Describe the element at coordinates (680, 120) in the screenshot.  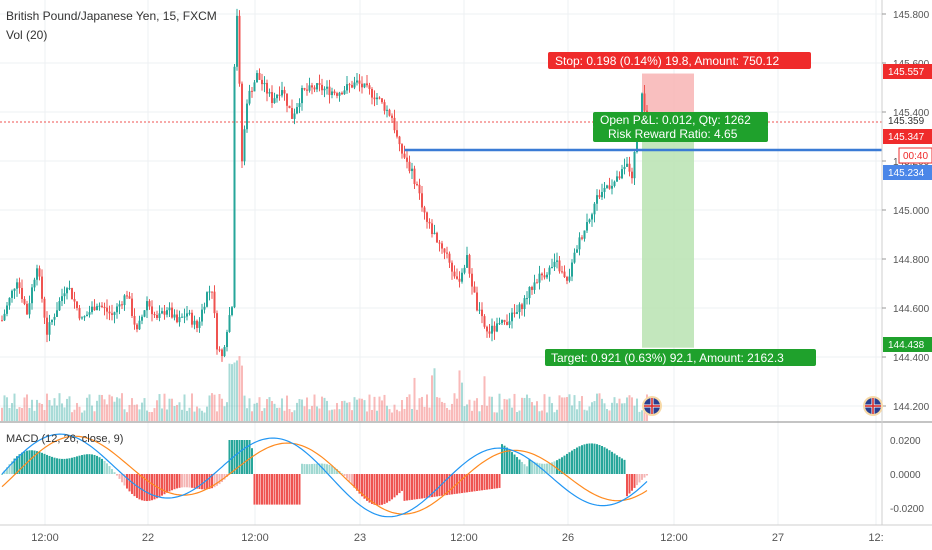
I see `open-pl-badge: Open P&L: 0.012, Qty: 1262` at that location.